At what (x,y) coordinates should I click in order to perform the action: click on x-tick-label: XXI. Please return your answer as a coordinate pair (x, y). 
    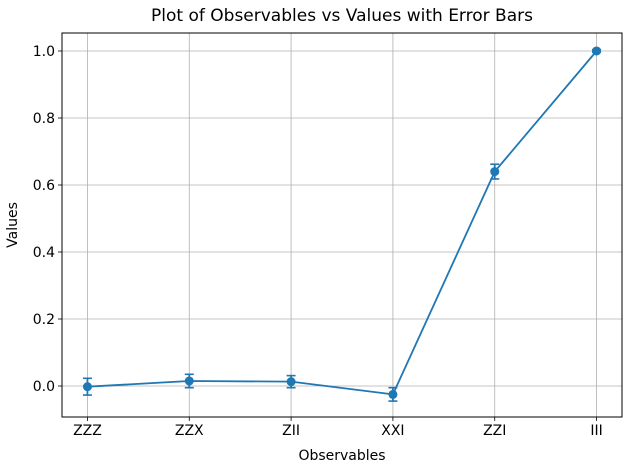
    Looking at the image, I should click on (392, 431).